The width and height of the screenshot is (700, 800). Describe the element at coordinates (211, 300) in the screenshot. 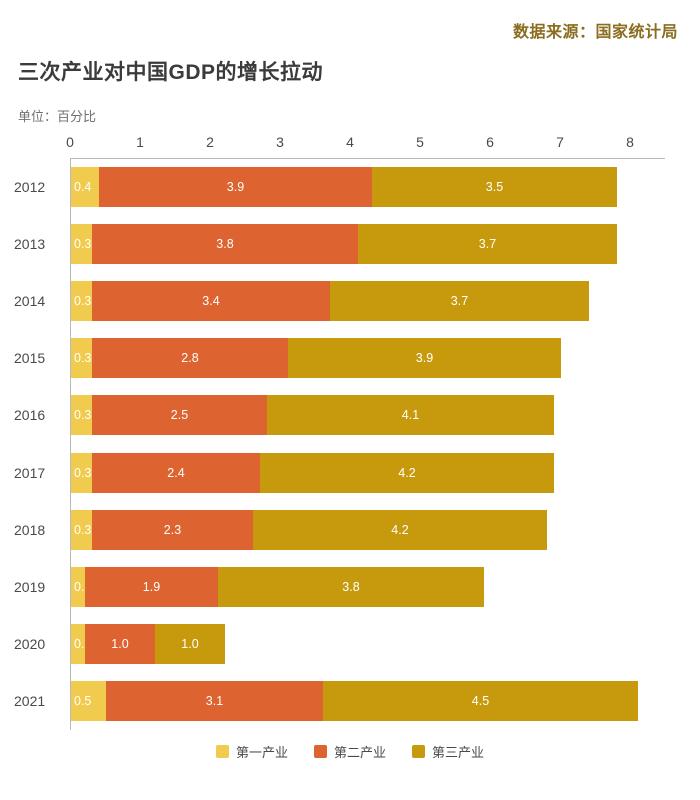

I see `bar-segment: 3.4` at that location.